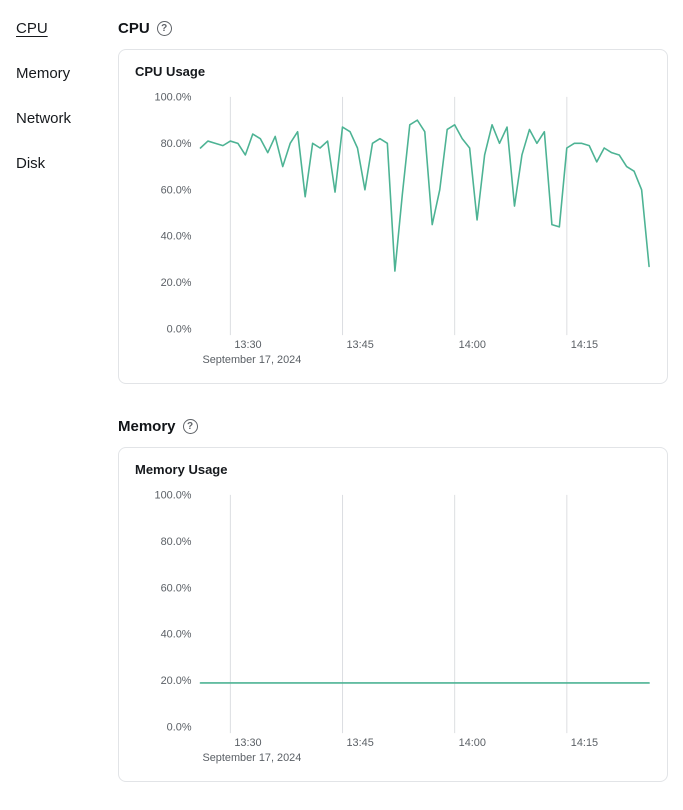  Describe the element at coordinates (190, 426) in the screenshot. I see `memory-help-icon: ?` at that location.